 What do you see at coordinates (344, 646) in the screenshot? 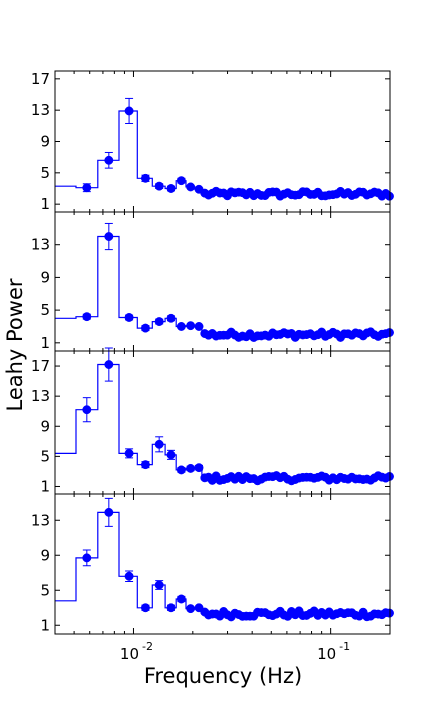
I see `x-tick-exponent: -1` at bounding box center [344, 646].